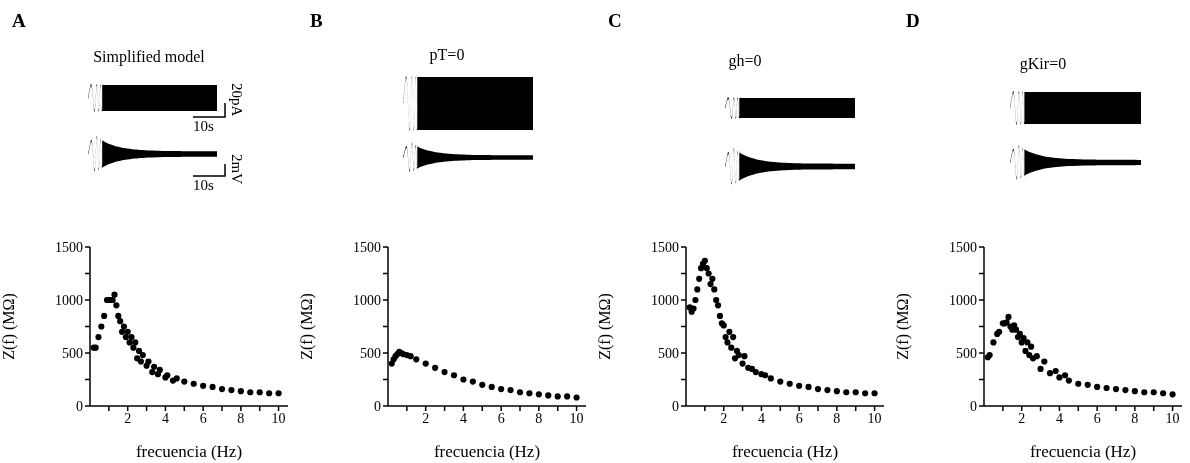 This screenshot has width=1190, height=463. I want to click on text: B, so click(316, 21).